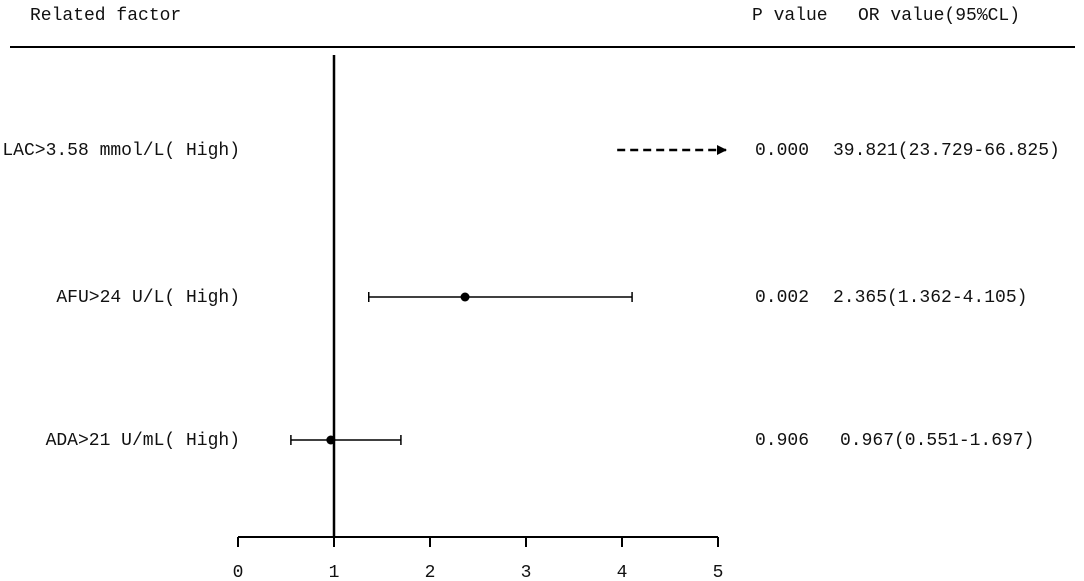 The width and height of the screenshot is (1084, 581). Describe the element at coordinates (782, 298) in the screenshot. I see `p-value: 0.002` at that location.